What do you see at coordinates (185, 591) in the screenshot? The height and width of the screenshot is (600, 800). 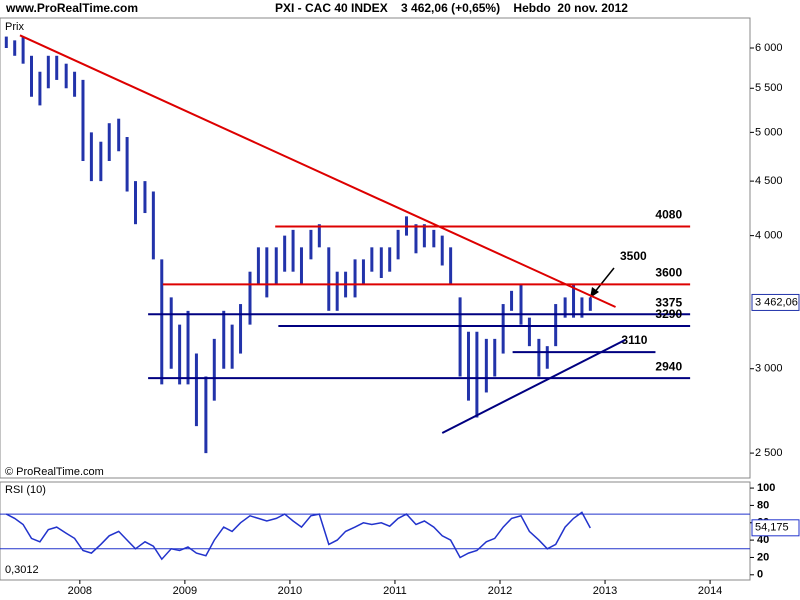 I see `x-tick-label: 2009` at bounding box center [185, 591].